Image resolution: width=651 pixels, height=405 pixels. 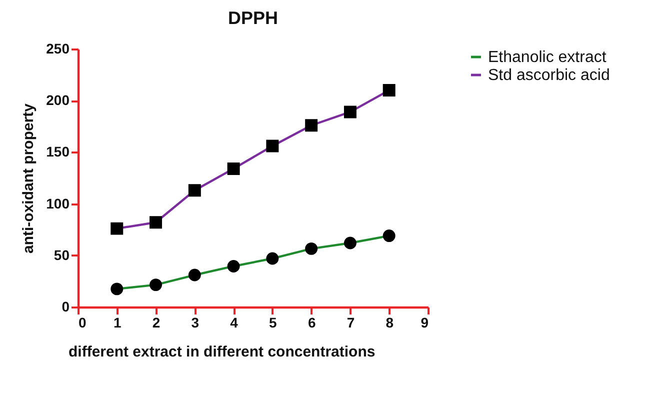 What do you see at coordinates (66, 306) in the screenshot?
I see `y-tick-label: 0` at bounding box center [66, 306].